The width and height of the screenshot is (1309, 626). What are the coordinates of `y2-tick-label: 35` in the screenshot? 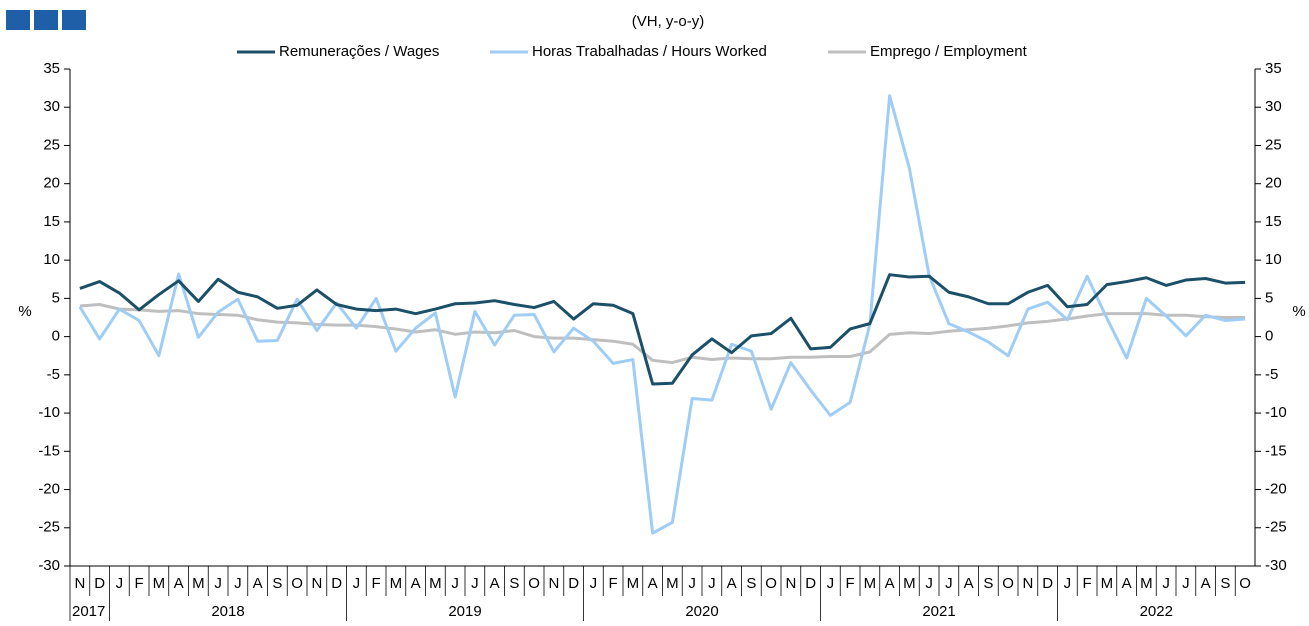 It's located at (1273, 68).